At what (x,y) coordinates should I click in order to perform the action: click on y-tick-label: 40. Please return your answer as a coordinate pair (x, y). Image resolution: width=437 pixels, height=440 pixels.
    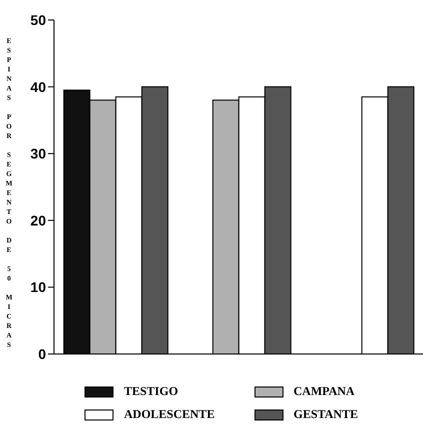
    Looking at the image, I should click on (38, 86).